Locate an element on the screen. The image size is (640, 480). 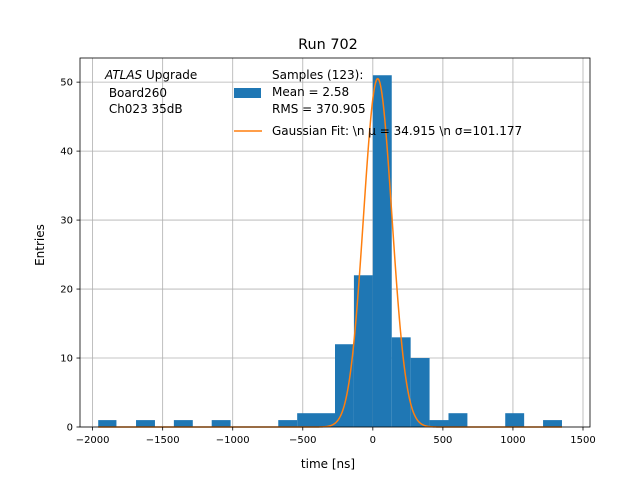
annotation-line1: ATLAS Upgrade is located at coordinates (150, 75).